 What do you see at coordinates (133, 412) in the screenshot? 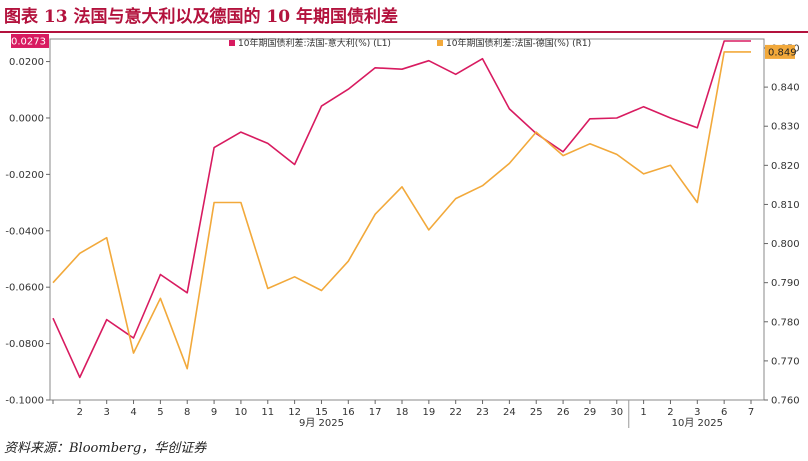
I see `x-tick-label: 4` at bounding box center [133, 412].